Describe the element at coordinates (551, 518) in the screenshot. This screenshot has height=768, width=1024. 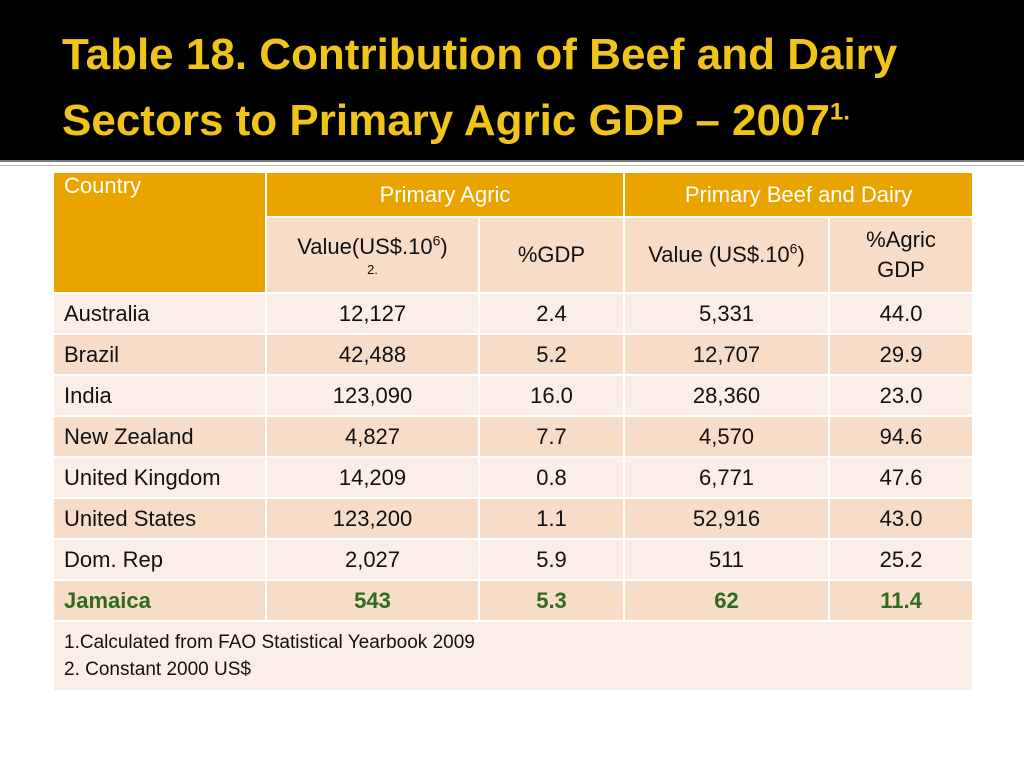
I see `cell-pa-gdp: 1.1` at that location.